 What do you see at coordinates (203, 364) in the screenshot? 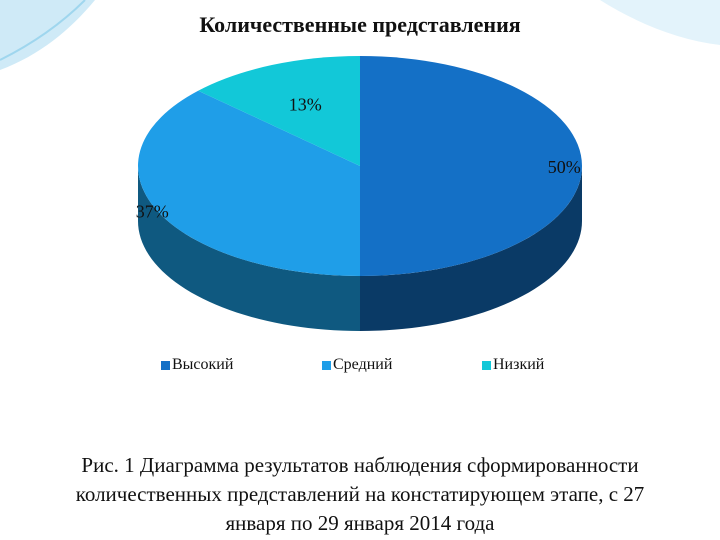
I see `legend-label-high: Высокий` at bounding box center [203, 364].